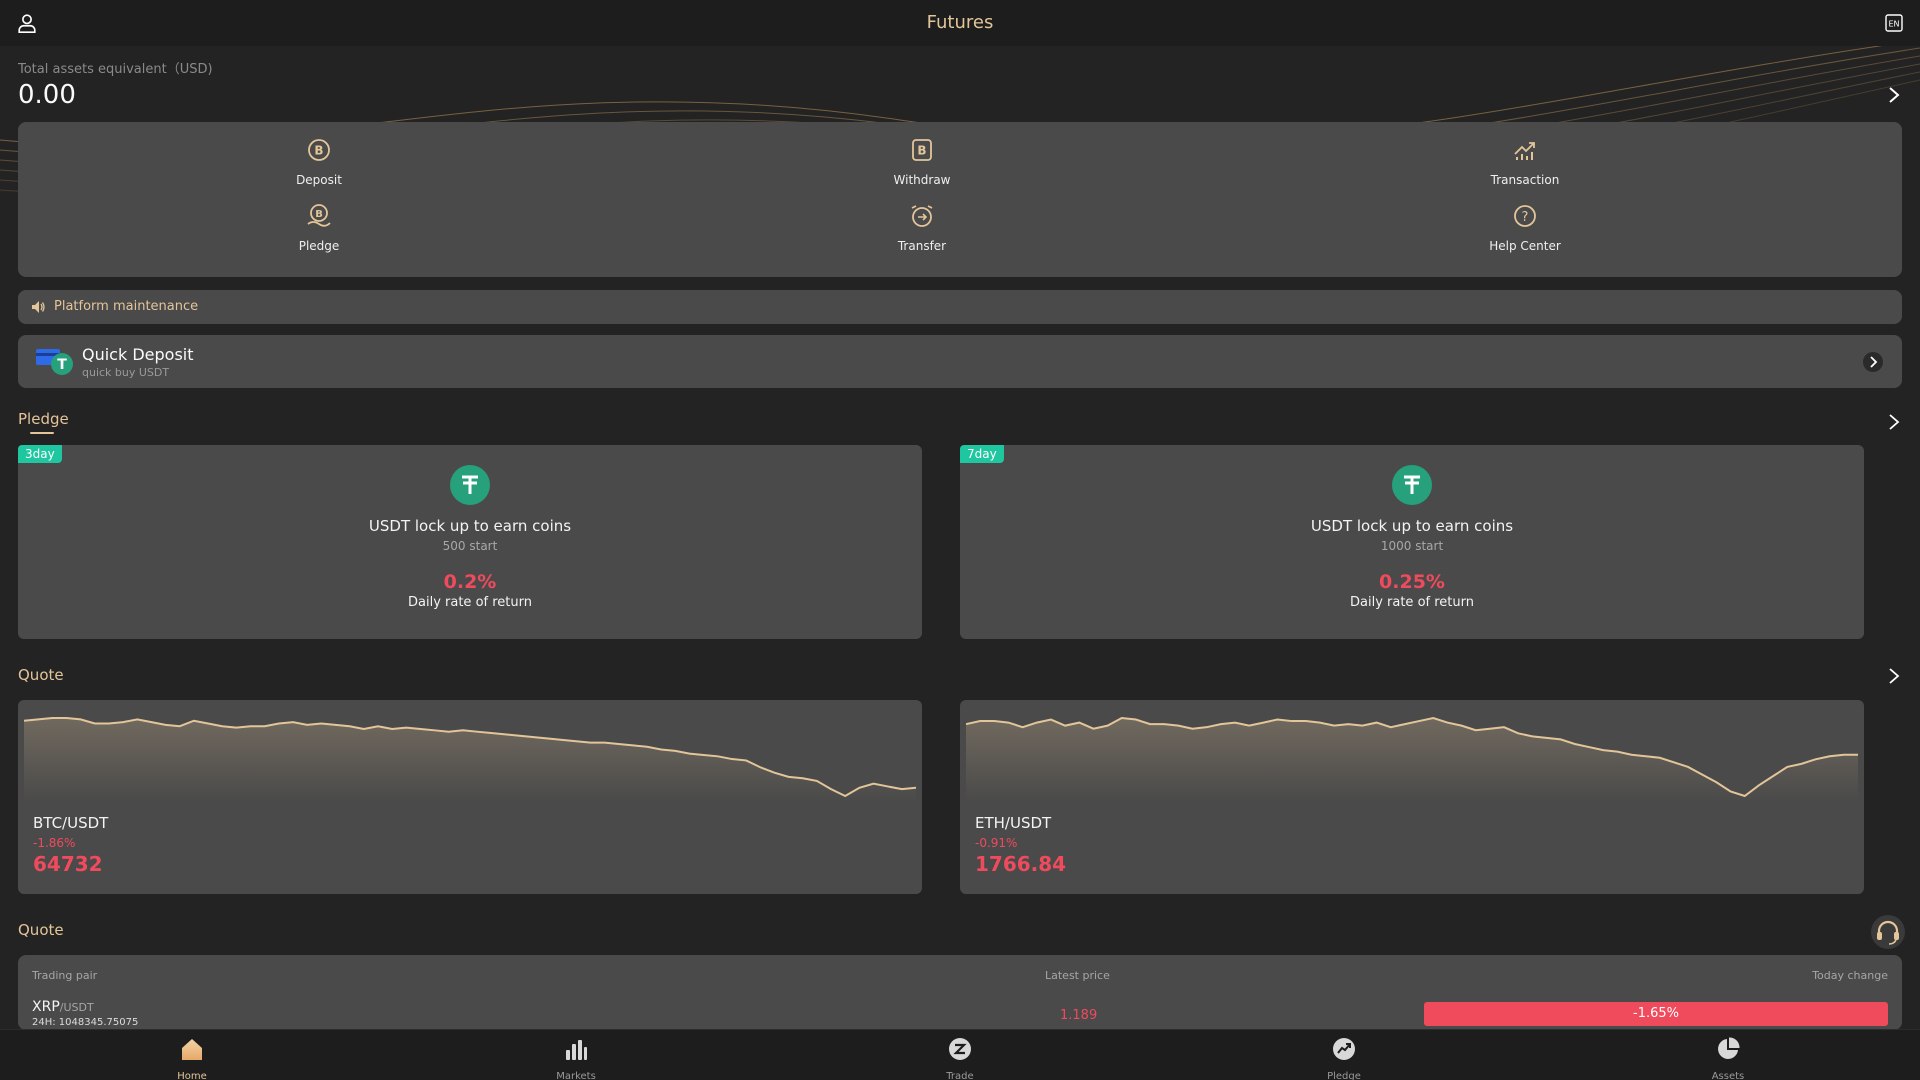 Image resolution: width=1920 pixels, height=1080 pixels. I want to click on pledge-action-button: B Pledge, so click(319, 228).